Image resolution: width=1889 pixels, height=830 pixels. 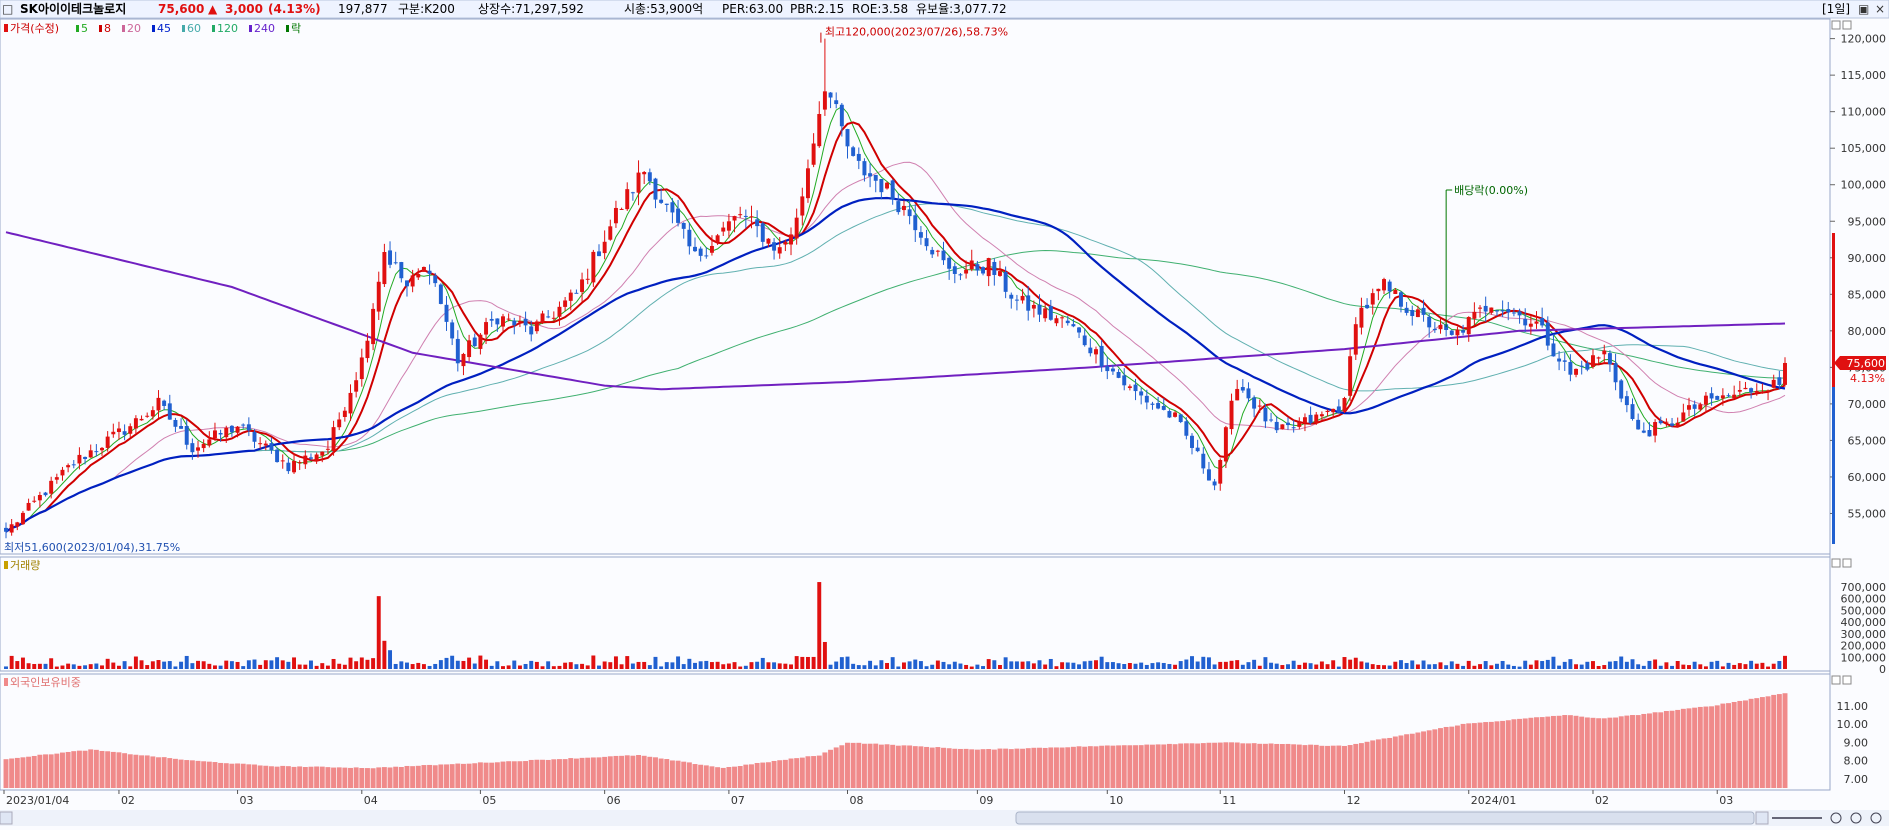 I want to click on price-panel-close, so click(x=1847, y=25).